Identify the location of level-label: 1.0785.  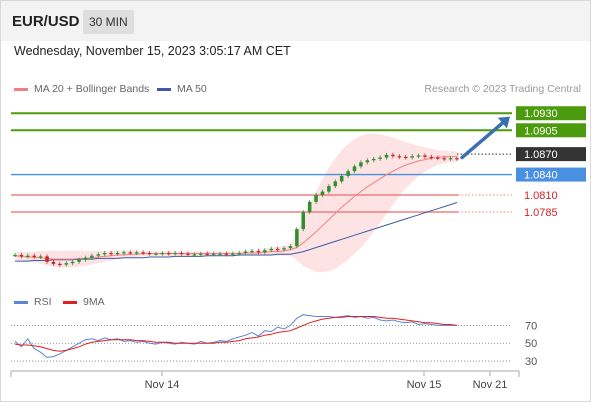
(541, 213).